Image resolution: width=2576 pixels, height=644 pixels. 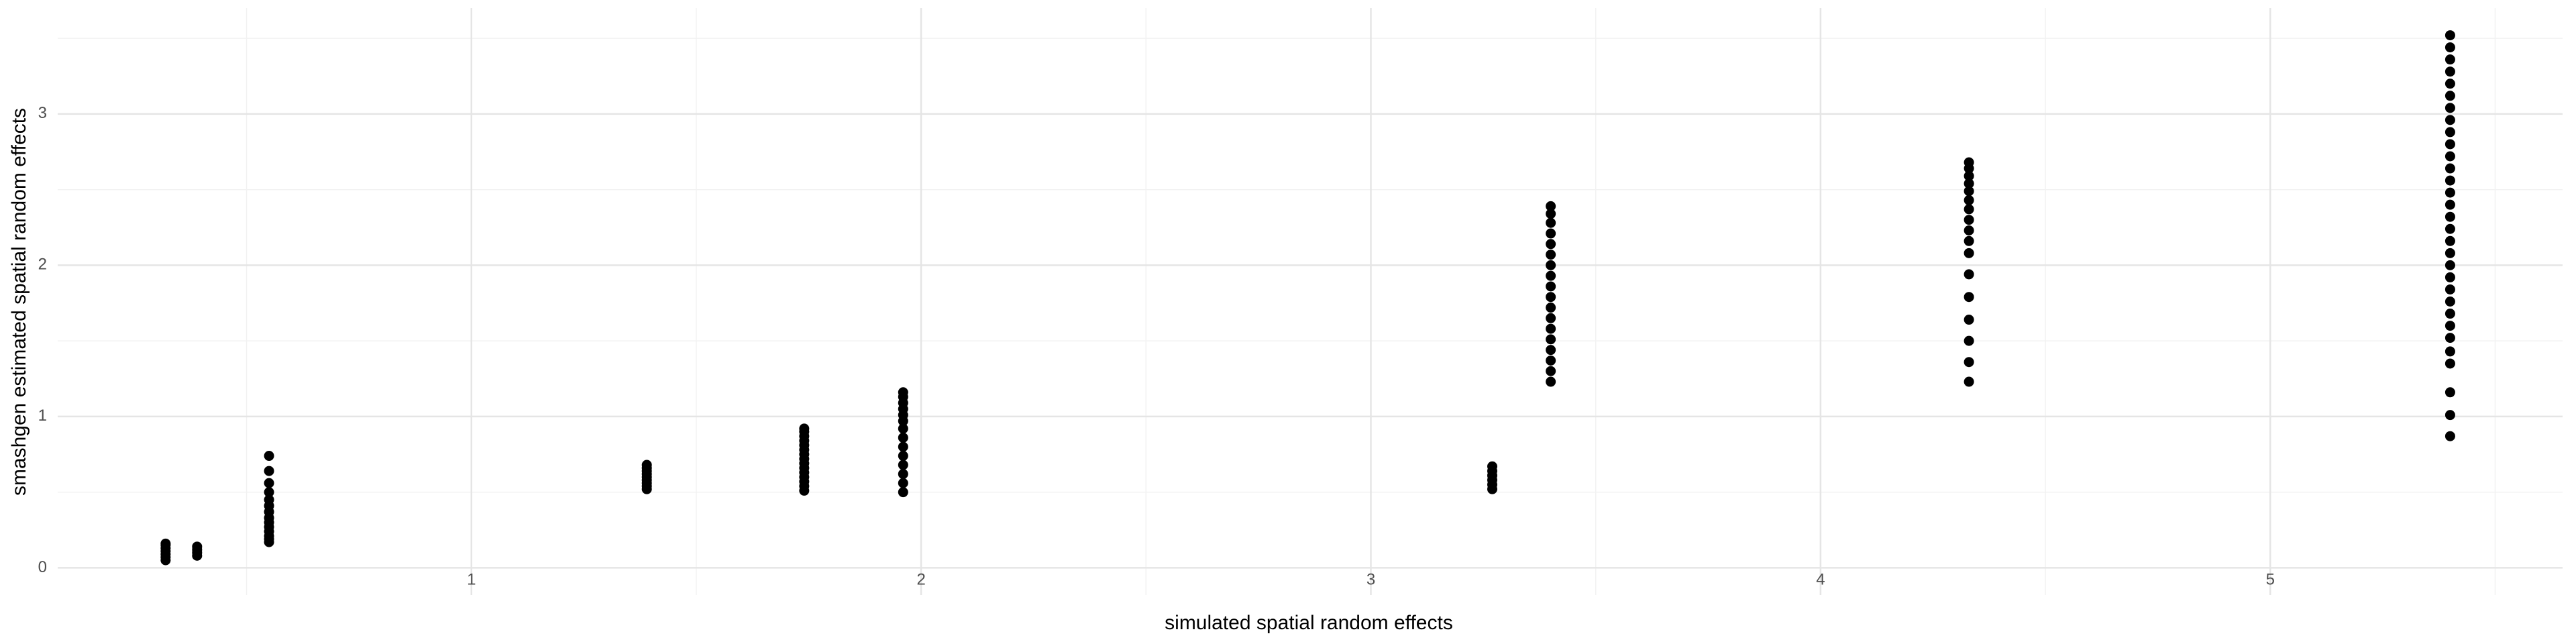 I want to click on x-tick-label: 5, so click(x=2270, y=579).